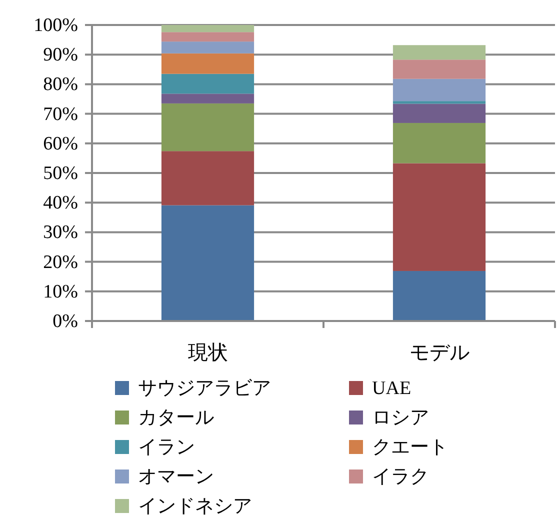  What do you see at coordinates (60, 114) in the screenshot?
I see `y-tick-label: 70%` at bounding box center [60, 114].